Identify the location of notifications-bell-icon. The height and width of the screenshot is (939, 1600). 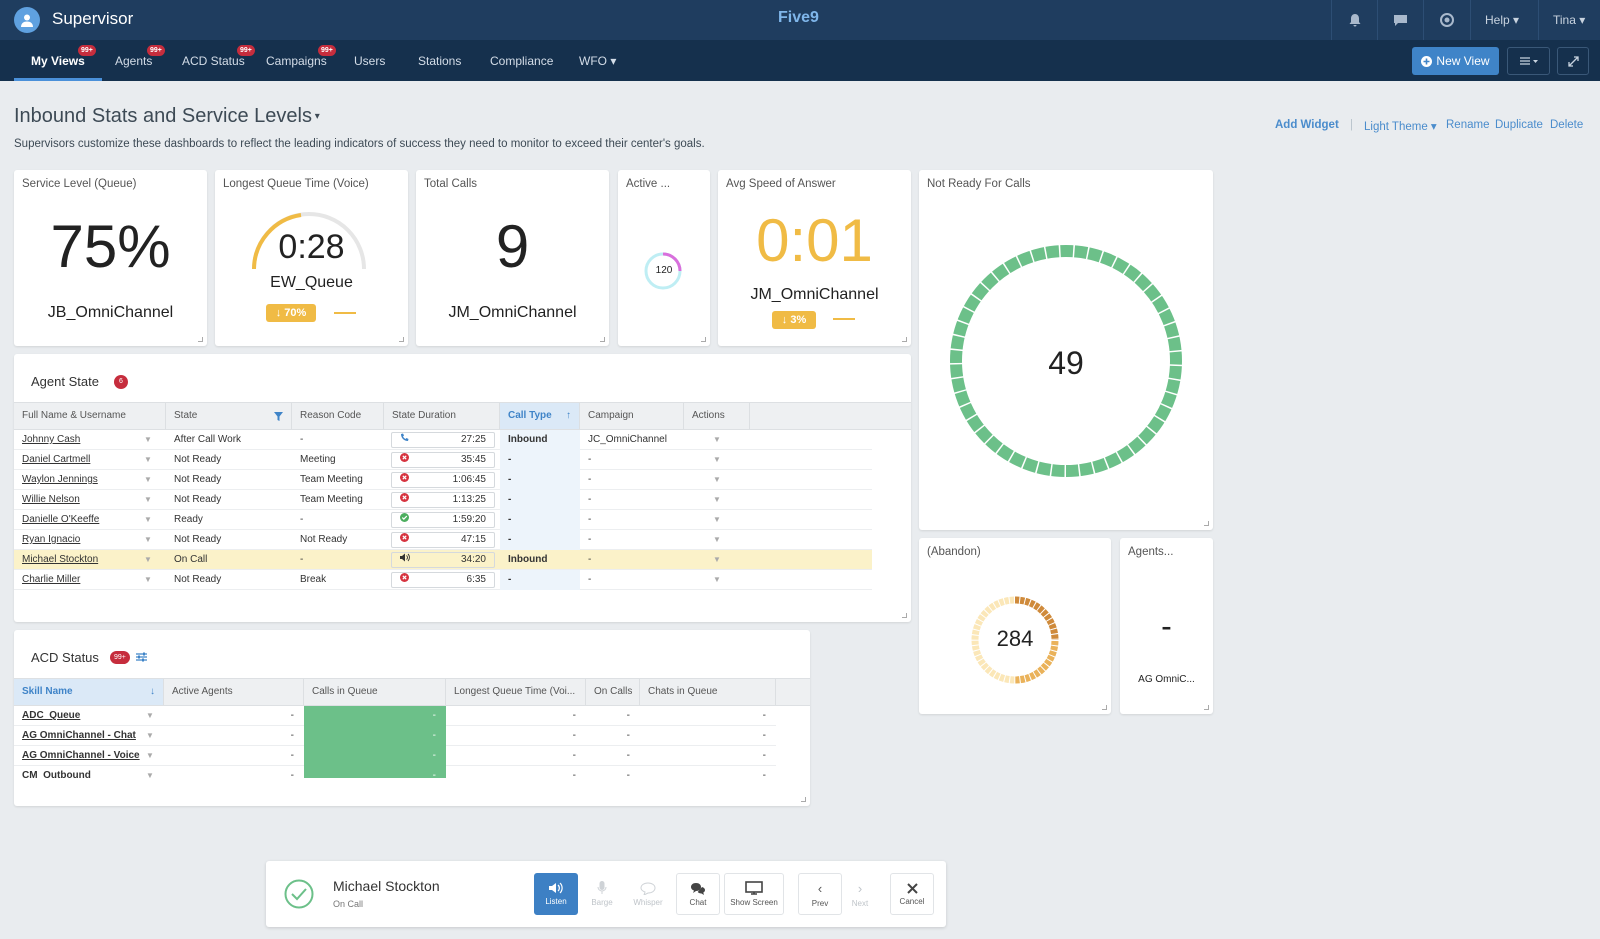
(1354, 20).